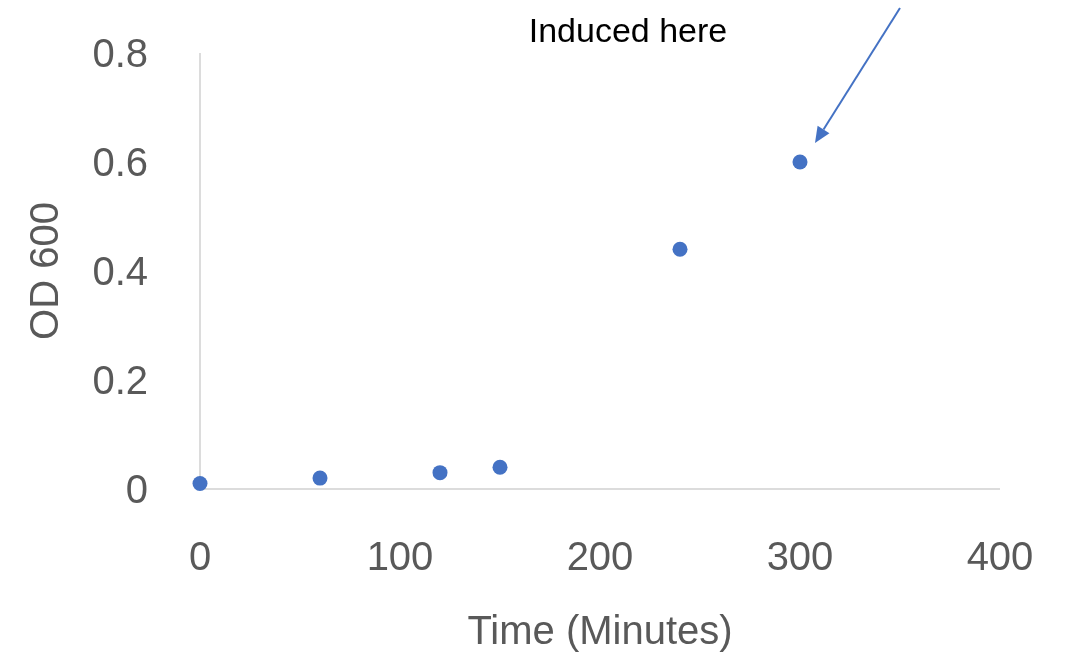  What do you see at coordinates (120, 53) in the screenshot?
I see `y-tick-label: 0.8` at bounding box center [120, 53].